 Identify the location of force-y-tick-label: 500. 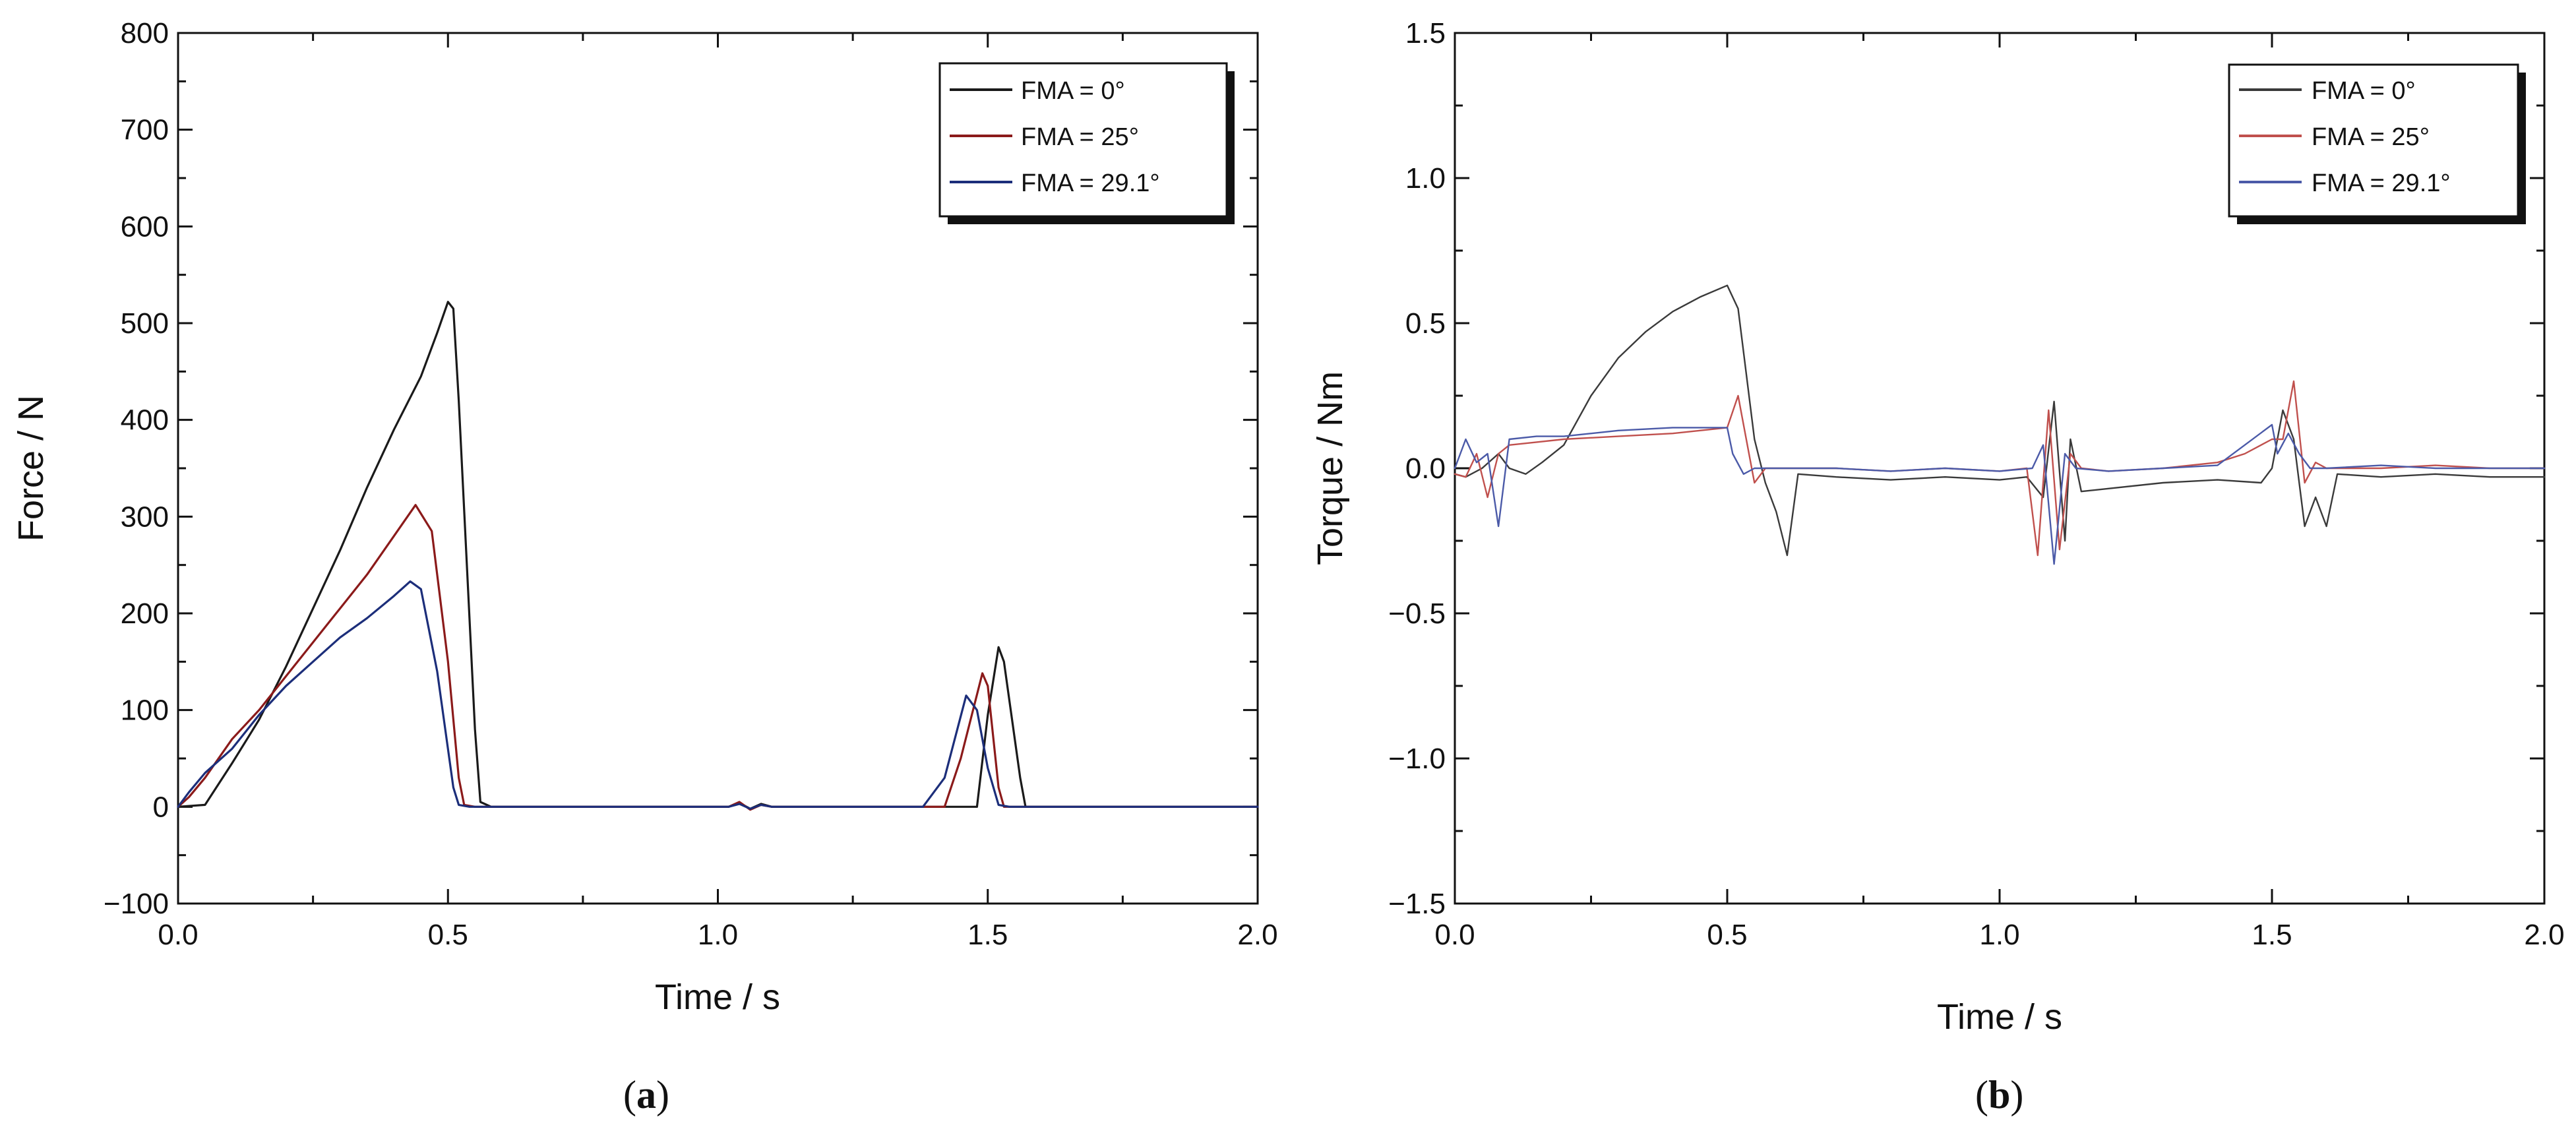
(145, 323).